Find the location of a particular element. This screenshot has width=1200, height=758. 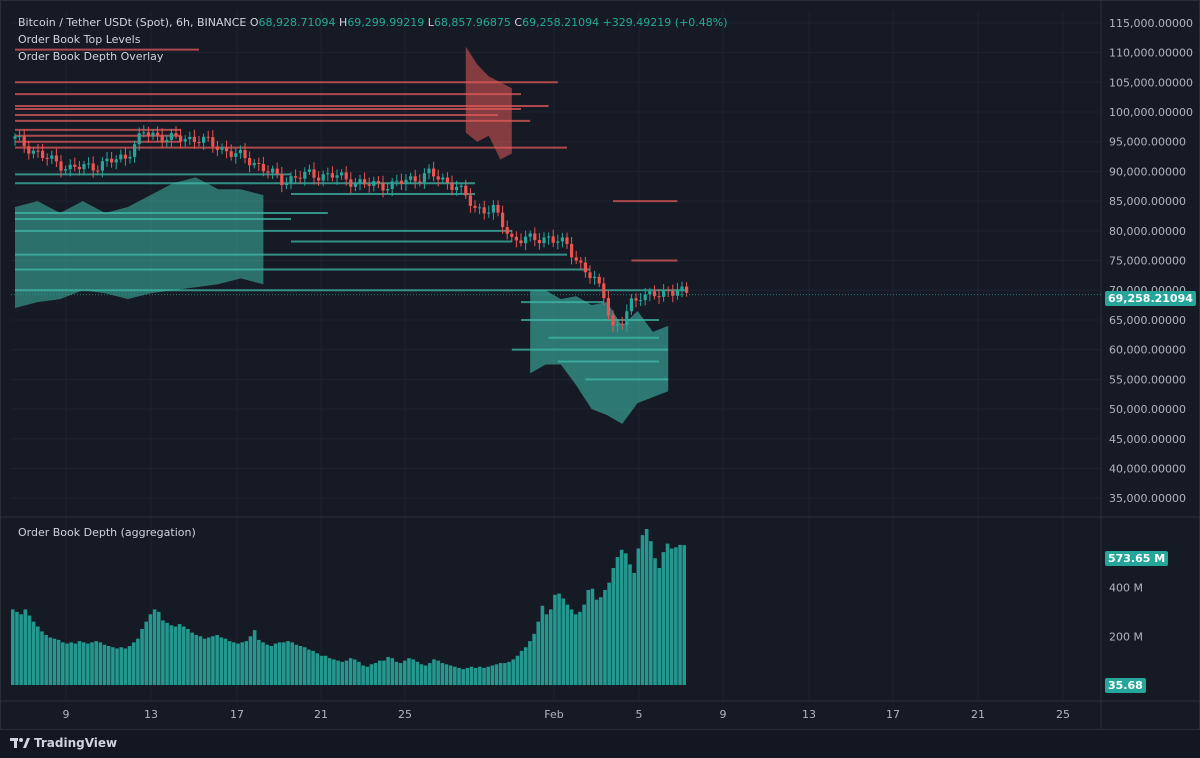

depth-axis-label: 400 M is located at coordinates (1126, 588).